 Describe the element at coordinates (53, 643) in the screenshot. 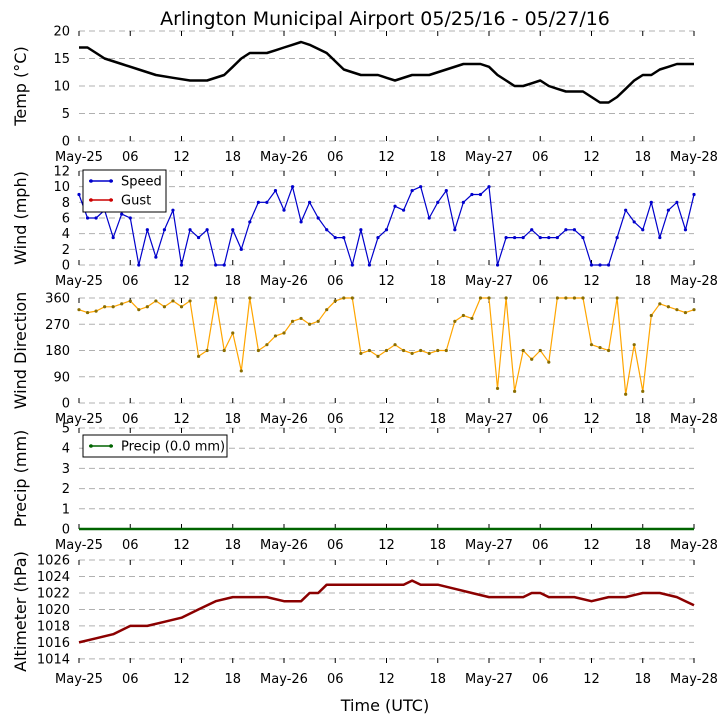

I see `altimeter-y-tick-label: 1016` at that location.